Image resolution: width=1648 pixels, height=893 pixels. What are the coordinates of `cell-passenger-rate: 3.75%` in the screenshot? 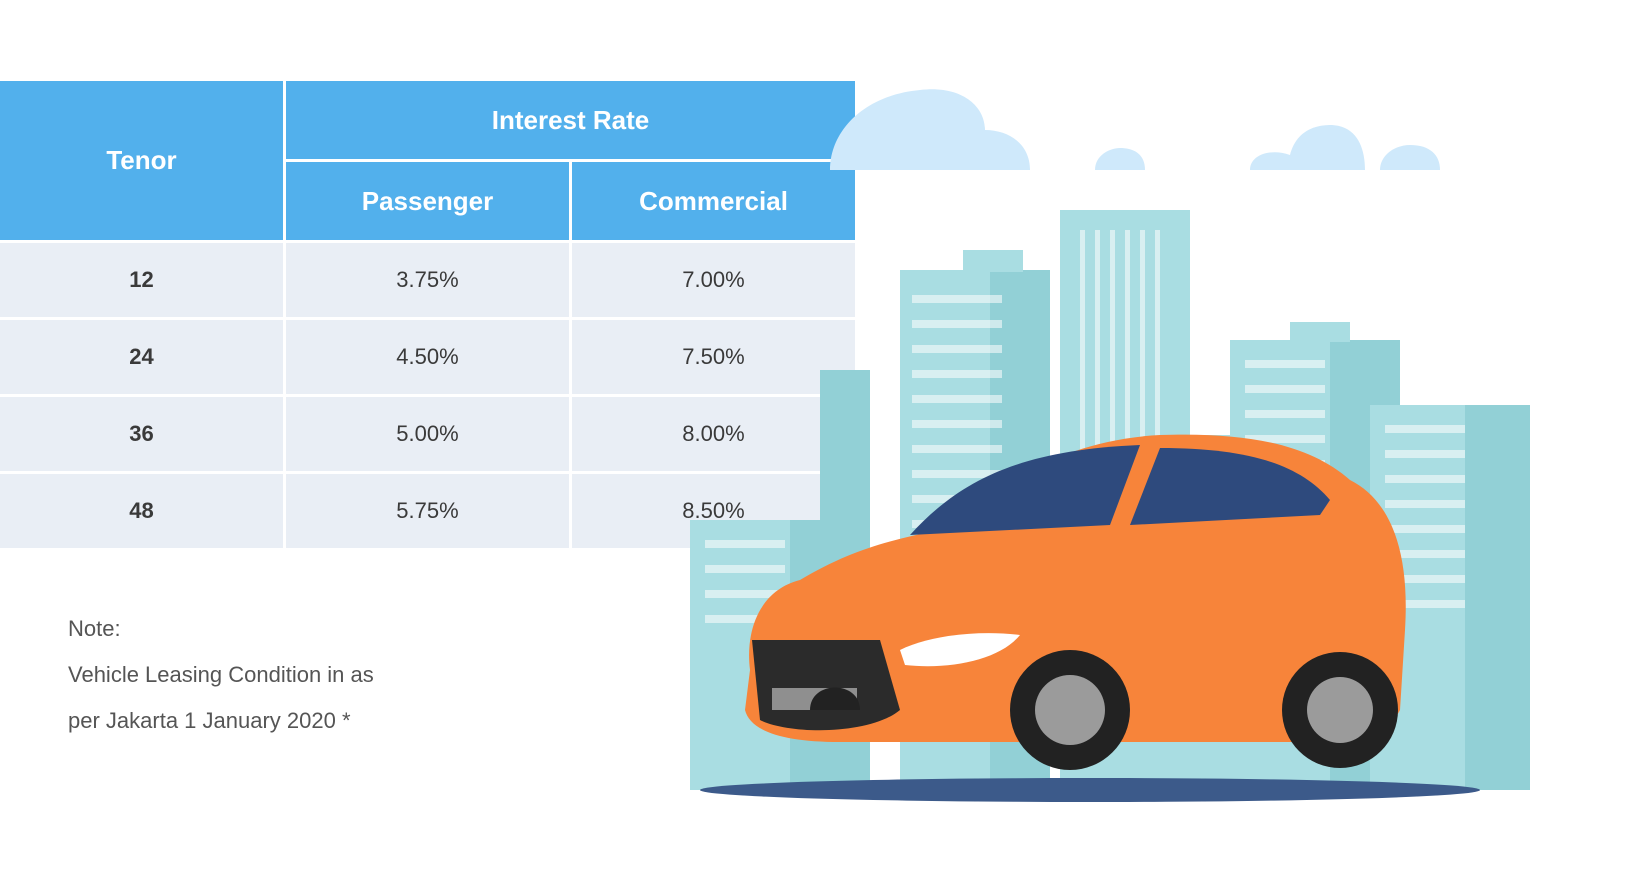 It's located at (427, 280).